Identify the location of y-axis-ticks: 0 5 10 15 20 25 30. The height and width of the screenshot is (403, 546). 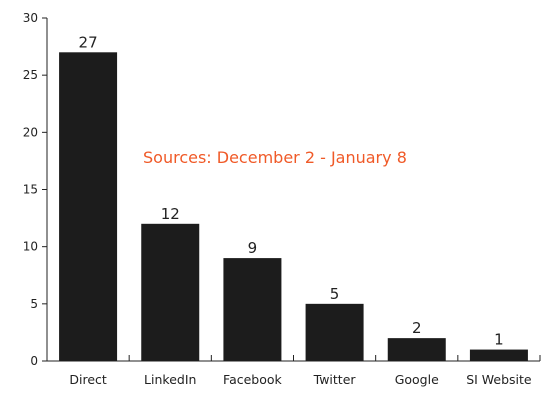
(35, 189).